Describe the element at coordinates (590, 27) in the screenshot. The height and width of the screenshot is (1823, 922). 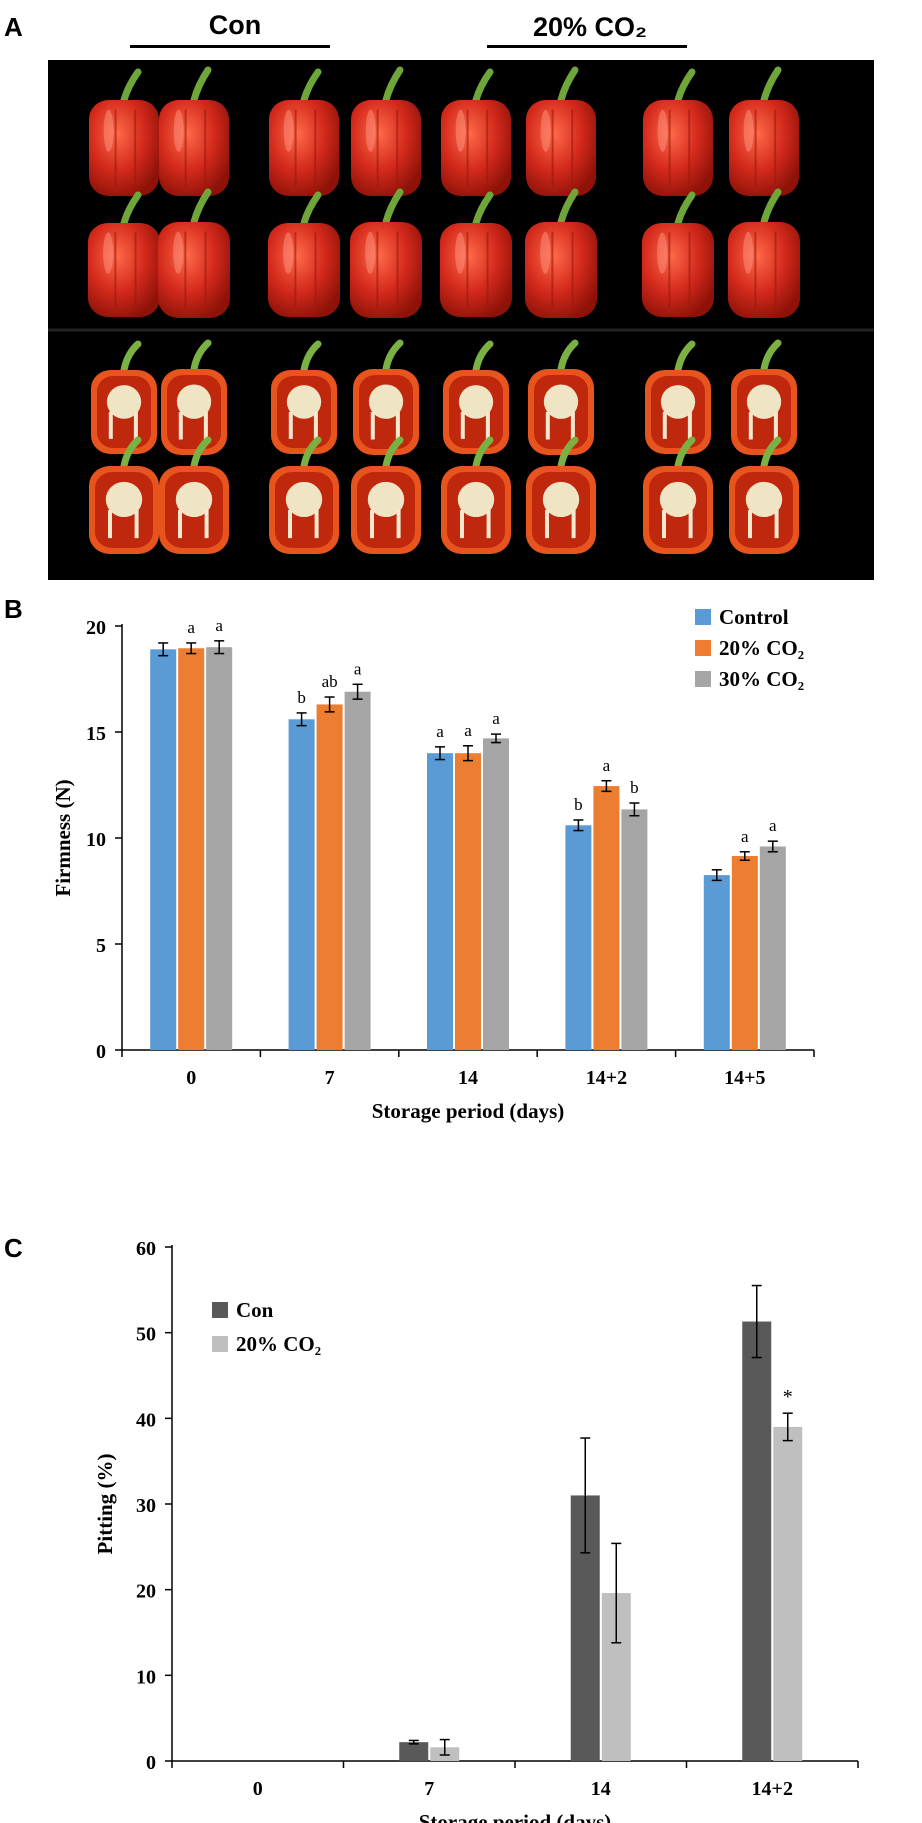
I see `group-label-co2: 20% CO₂` at that location.